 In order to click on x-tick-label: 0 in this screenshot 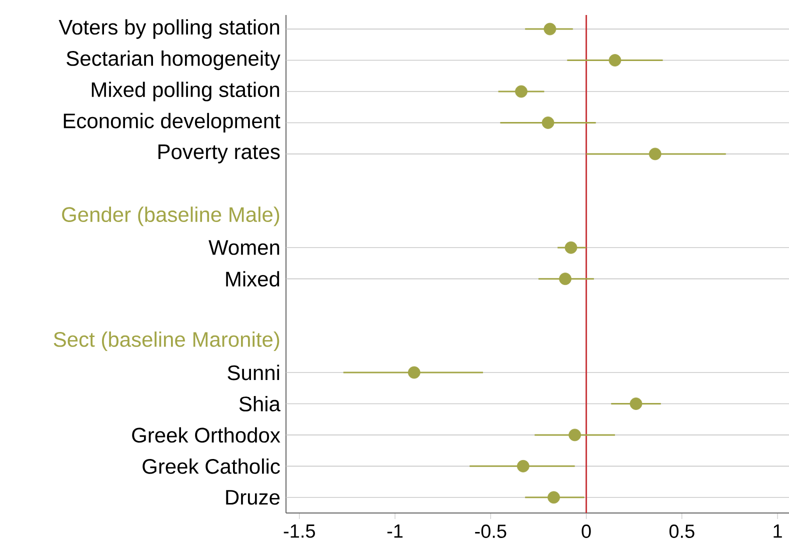, I will do `click(586, 531)`.